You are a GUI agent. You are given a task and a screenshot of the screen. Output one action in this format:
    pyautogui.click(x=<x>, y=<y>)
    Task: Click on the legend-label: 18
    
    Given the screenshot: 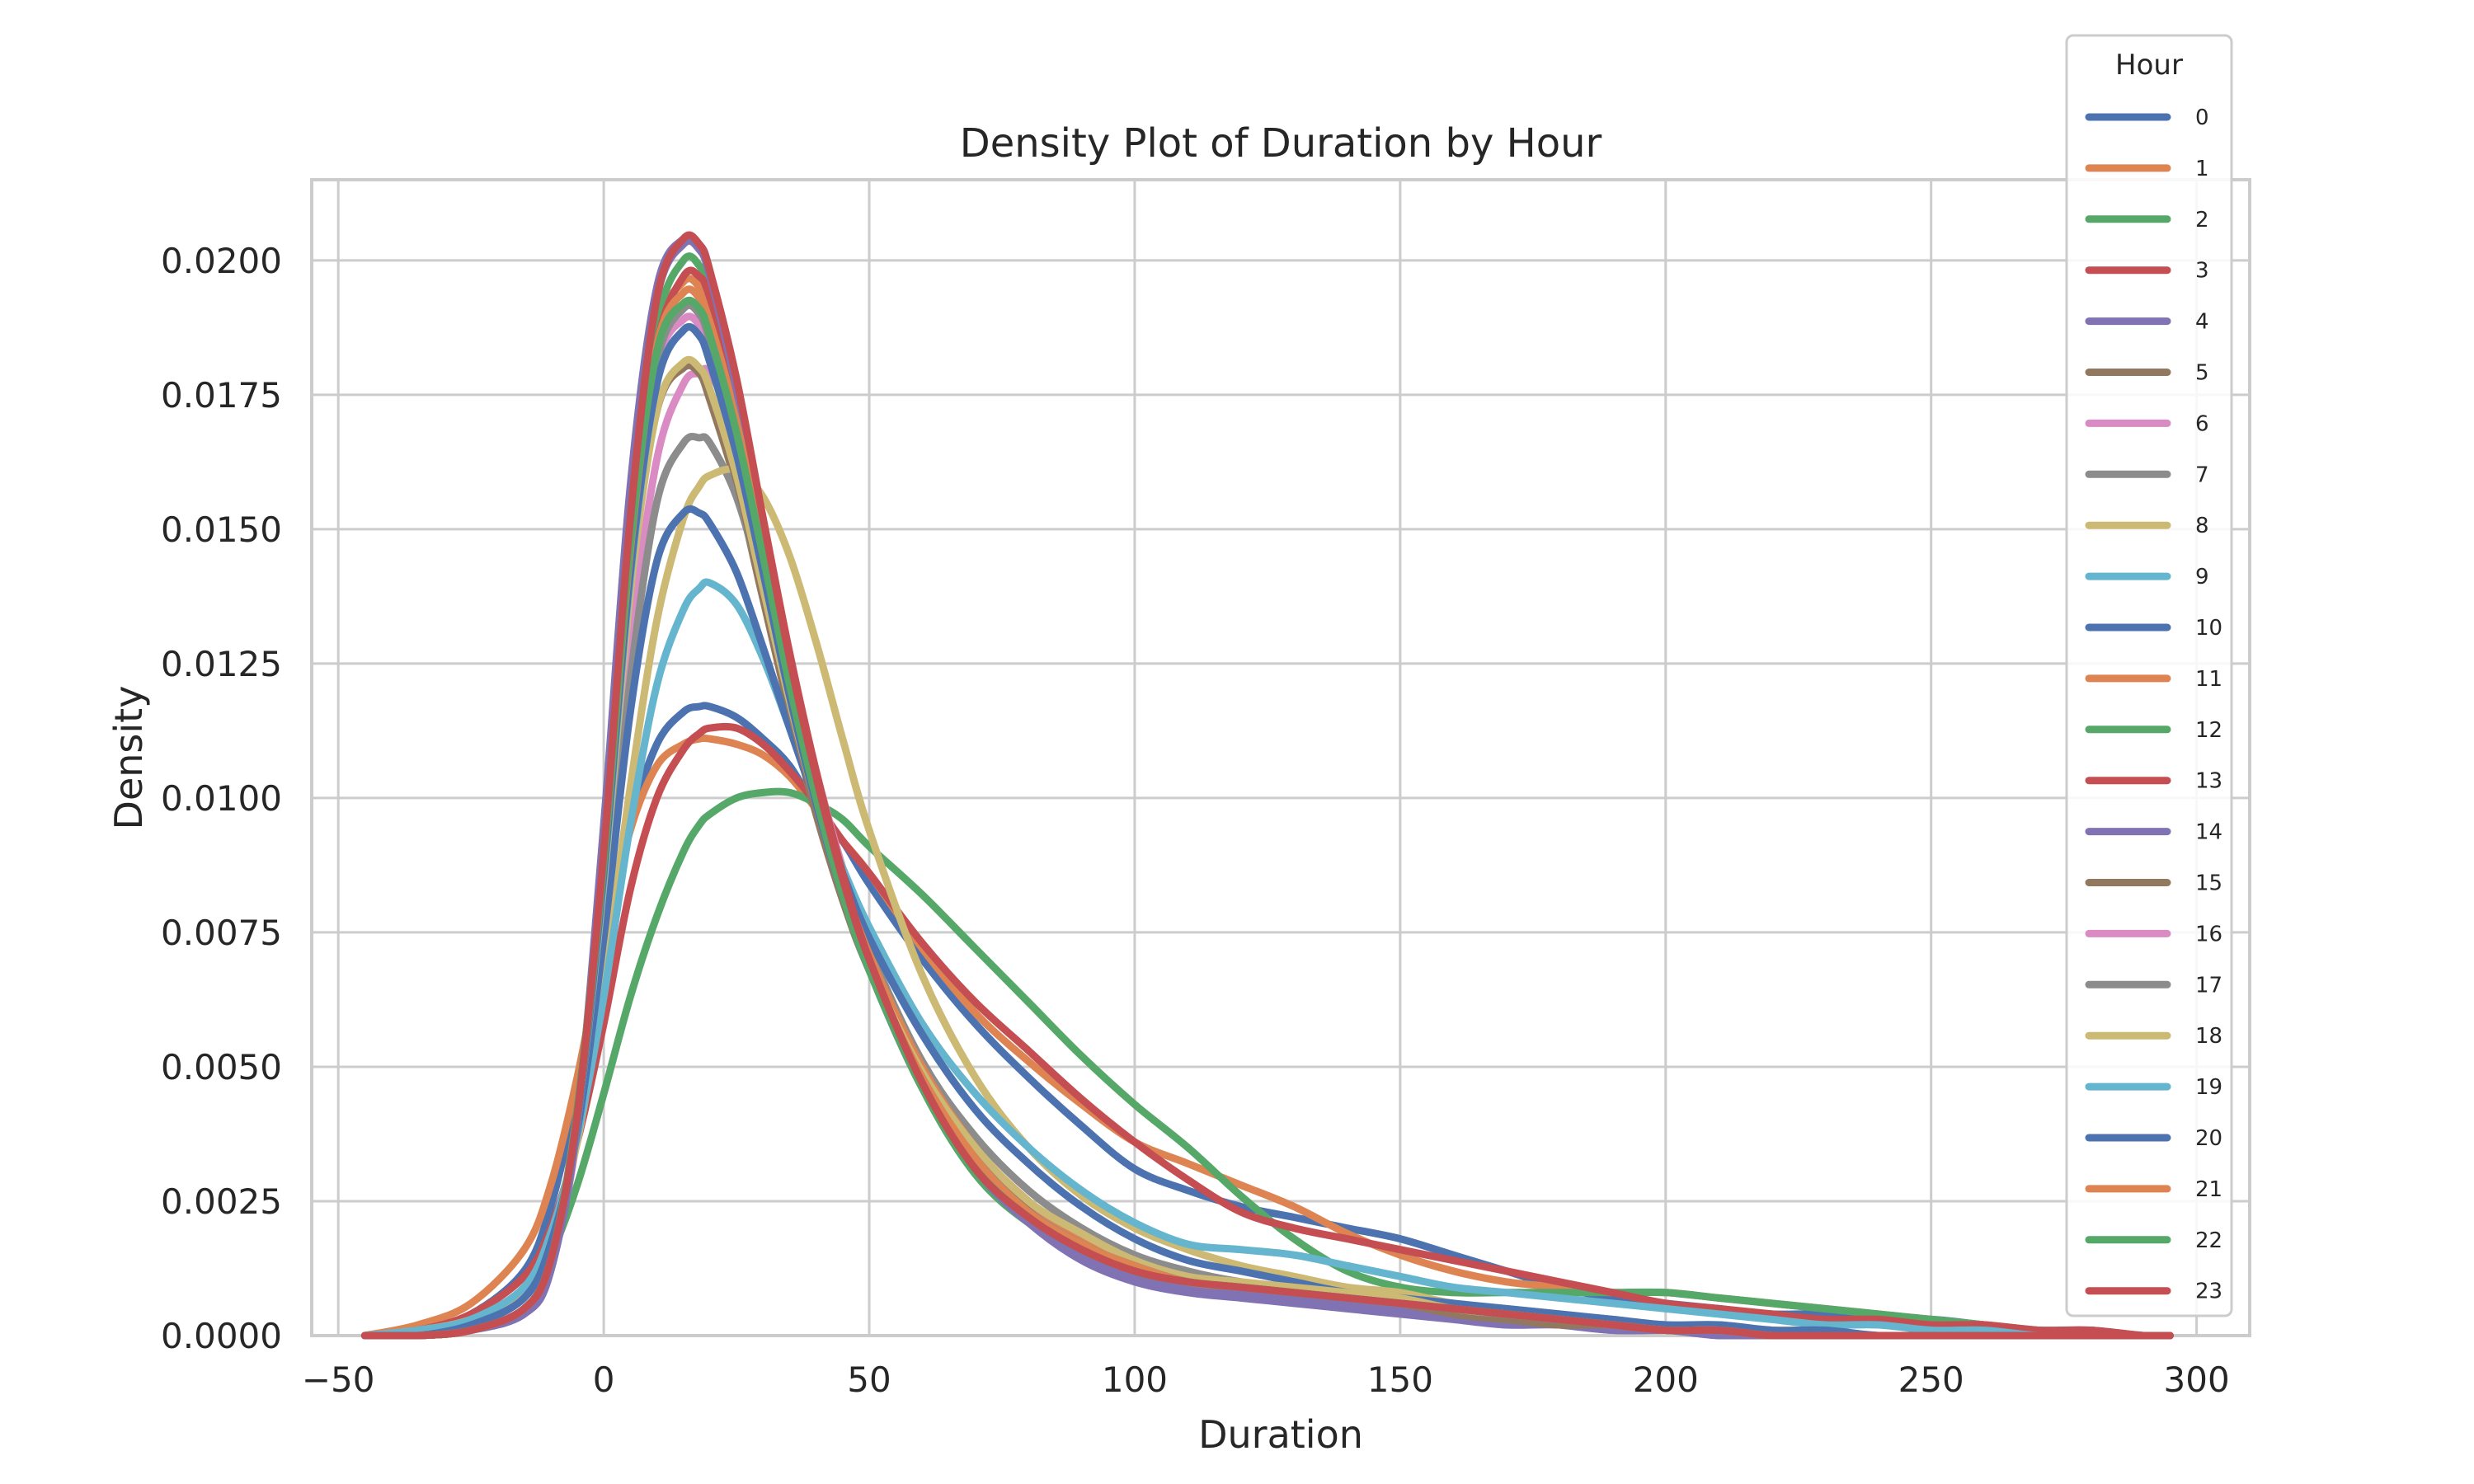 What is the action you would take?
    pyautogui.click(x=2208, y=1036)
    